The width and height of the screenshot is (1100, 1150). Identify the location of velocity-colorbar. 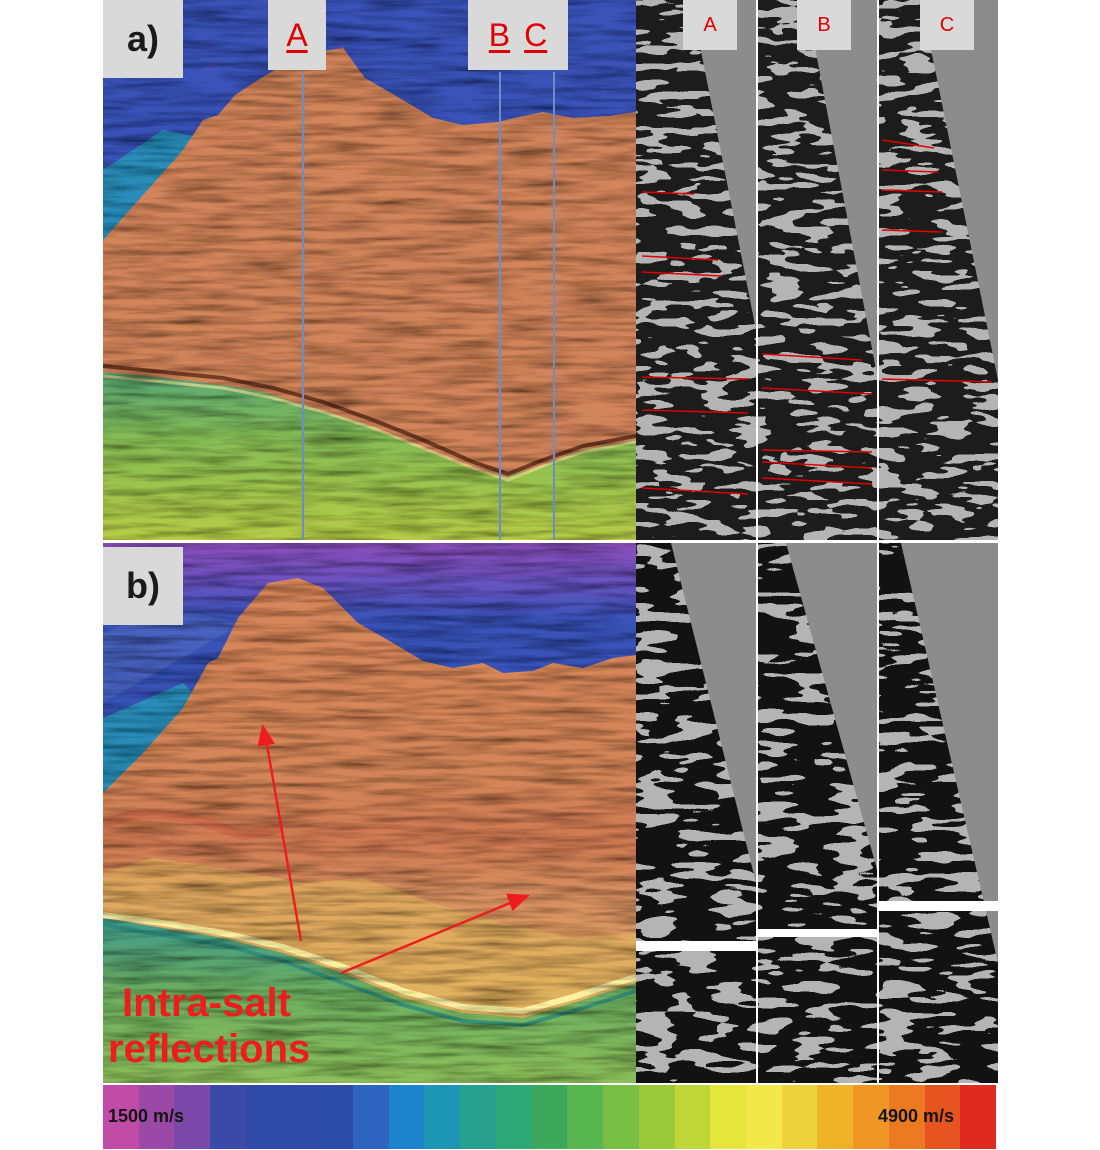
(549, 1117).